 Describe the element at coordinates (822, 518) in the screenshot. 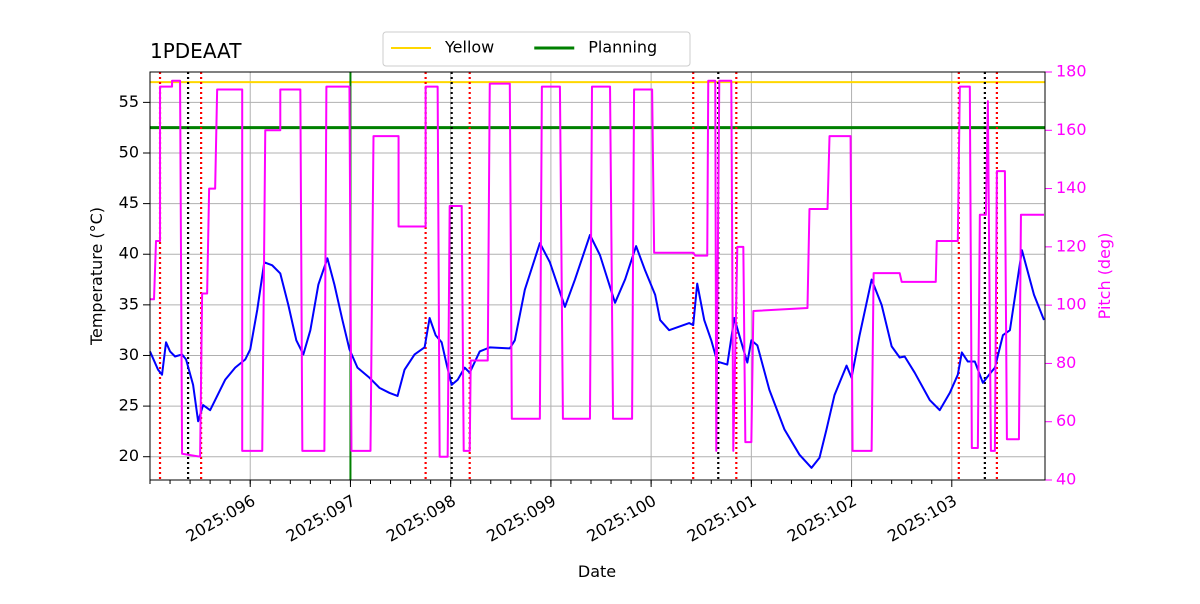

I see `x-tick-label: 2025:102` at that location.